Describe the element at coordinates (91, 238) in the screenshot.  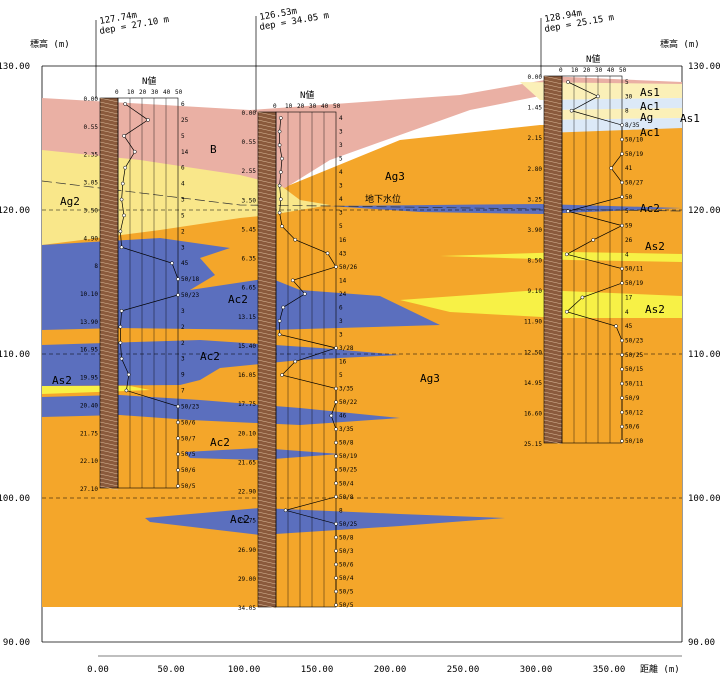
I see `depth-label: 4.90` at that location.